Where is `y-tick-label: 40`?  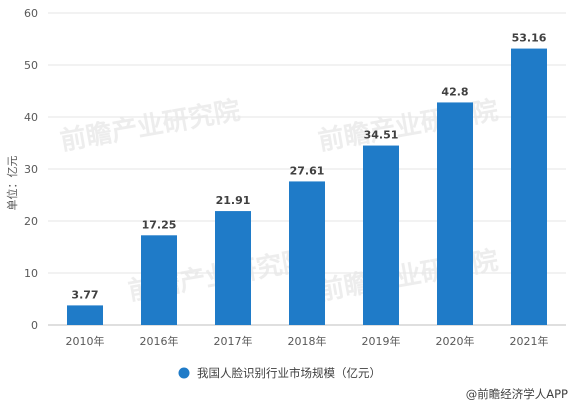
y-tick-label: 40 is located at coordinates (31, 117).